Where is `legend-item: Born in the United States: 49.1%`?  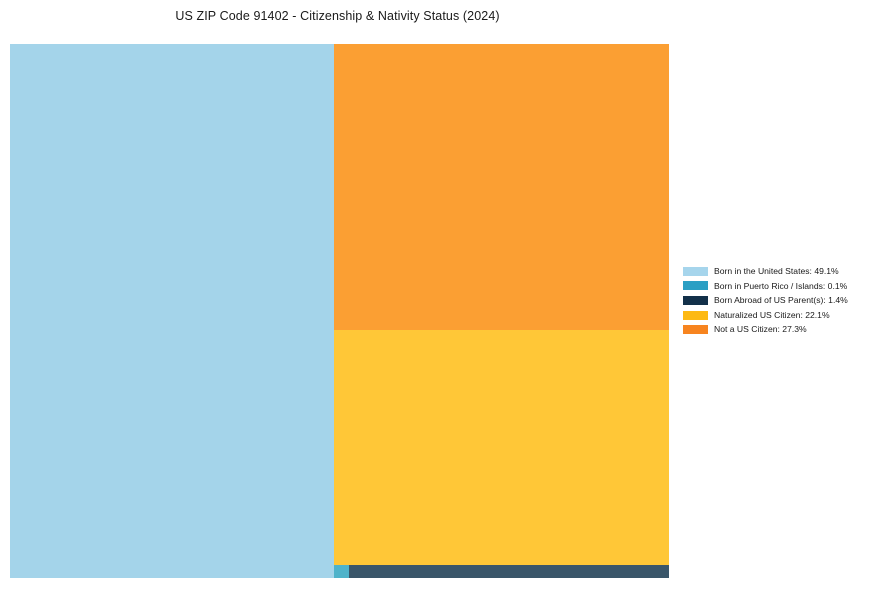
legend-item: Born in the United States: 49.1% is located at coordinates (783, 271).